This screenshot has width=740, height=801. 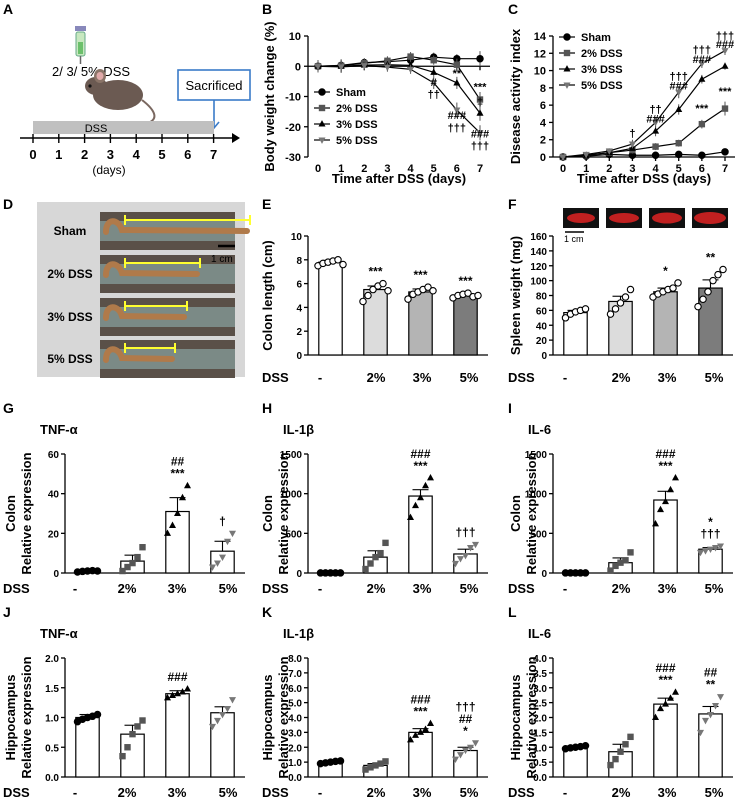 What do you see at coordinates (8, 408) in the screenshot?
I see `panel-letter-g: G` at bounding box center [8, 408].